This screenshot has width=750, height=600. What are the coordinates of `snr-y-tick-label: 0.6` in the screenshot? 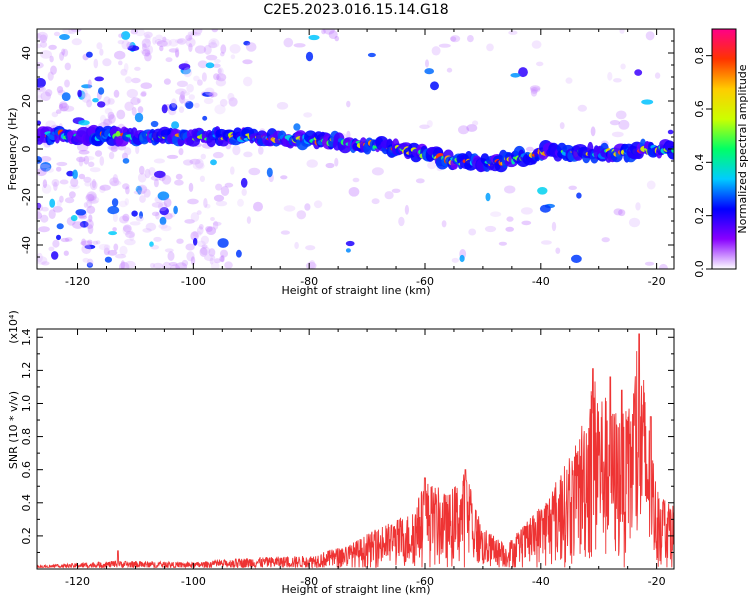 It's located at (26, 470).